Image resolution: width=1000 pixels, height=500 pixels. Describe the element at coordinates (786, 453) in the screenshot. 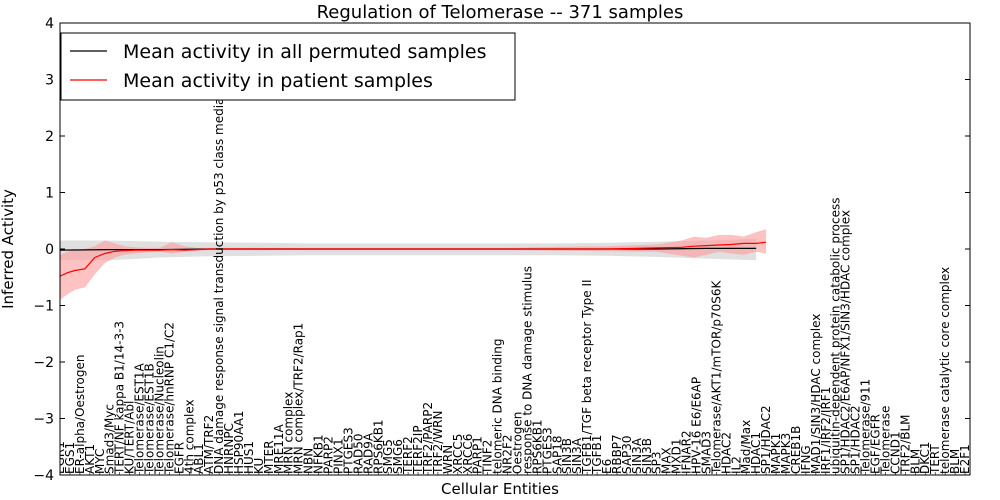

I see `x-tick-label: MAPK3` at that location.